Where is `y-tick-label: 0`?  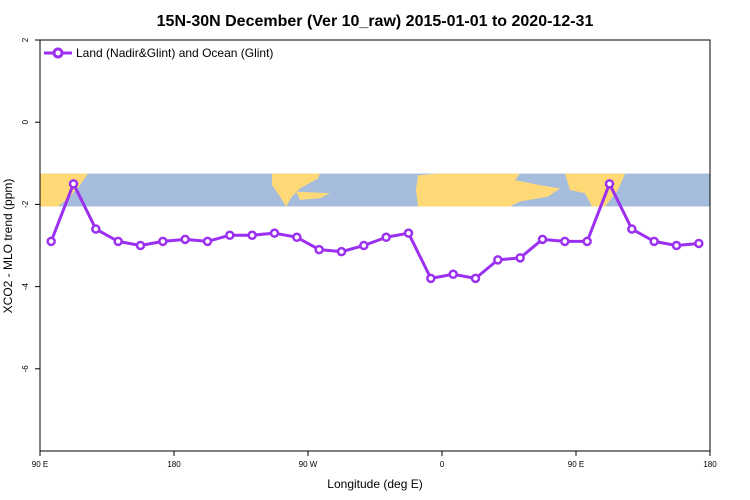
y-tick-label: 0 is located at coordinates (25, 121).